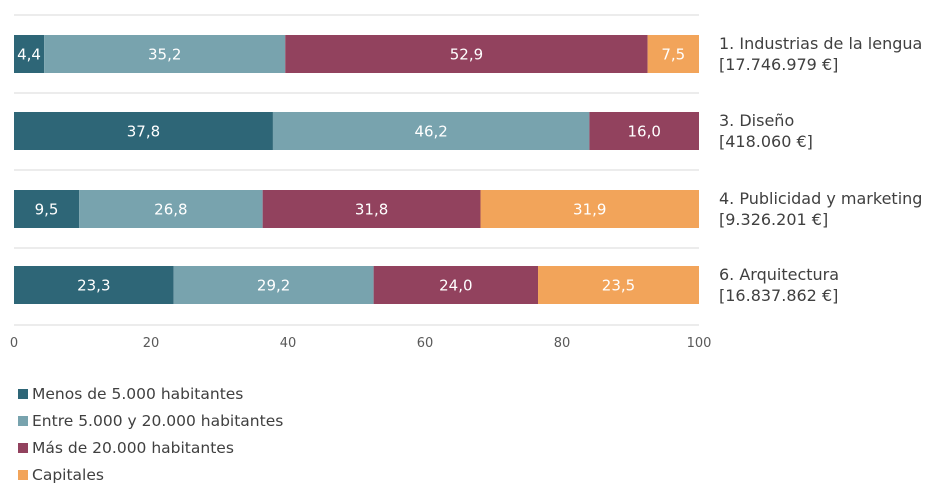 The width and height of the screenshot is (949, 500). Describe the element at coordinates (288, 343) in the screenshot. I see `x-tick-label: 40` at that location.